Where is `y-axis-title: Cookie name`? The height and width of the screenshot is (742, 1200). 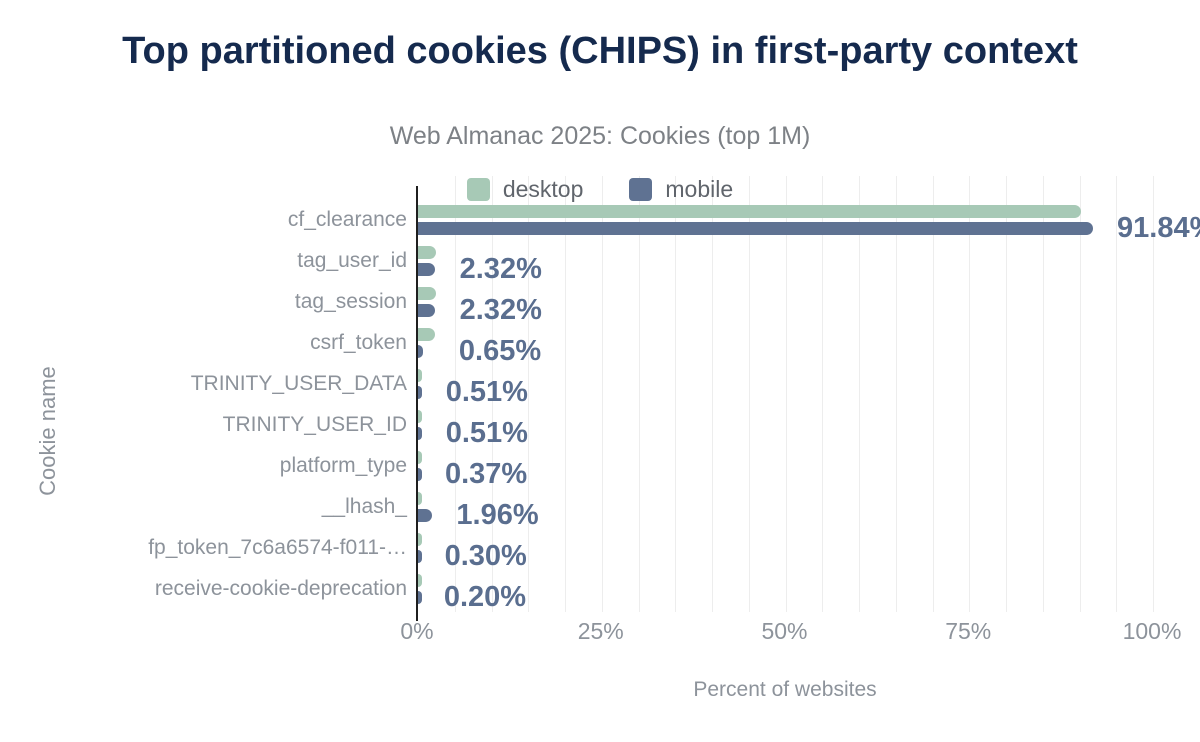 y-axis-title: Cookie name is located at coordinates (47, 431).